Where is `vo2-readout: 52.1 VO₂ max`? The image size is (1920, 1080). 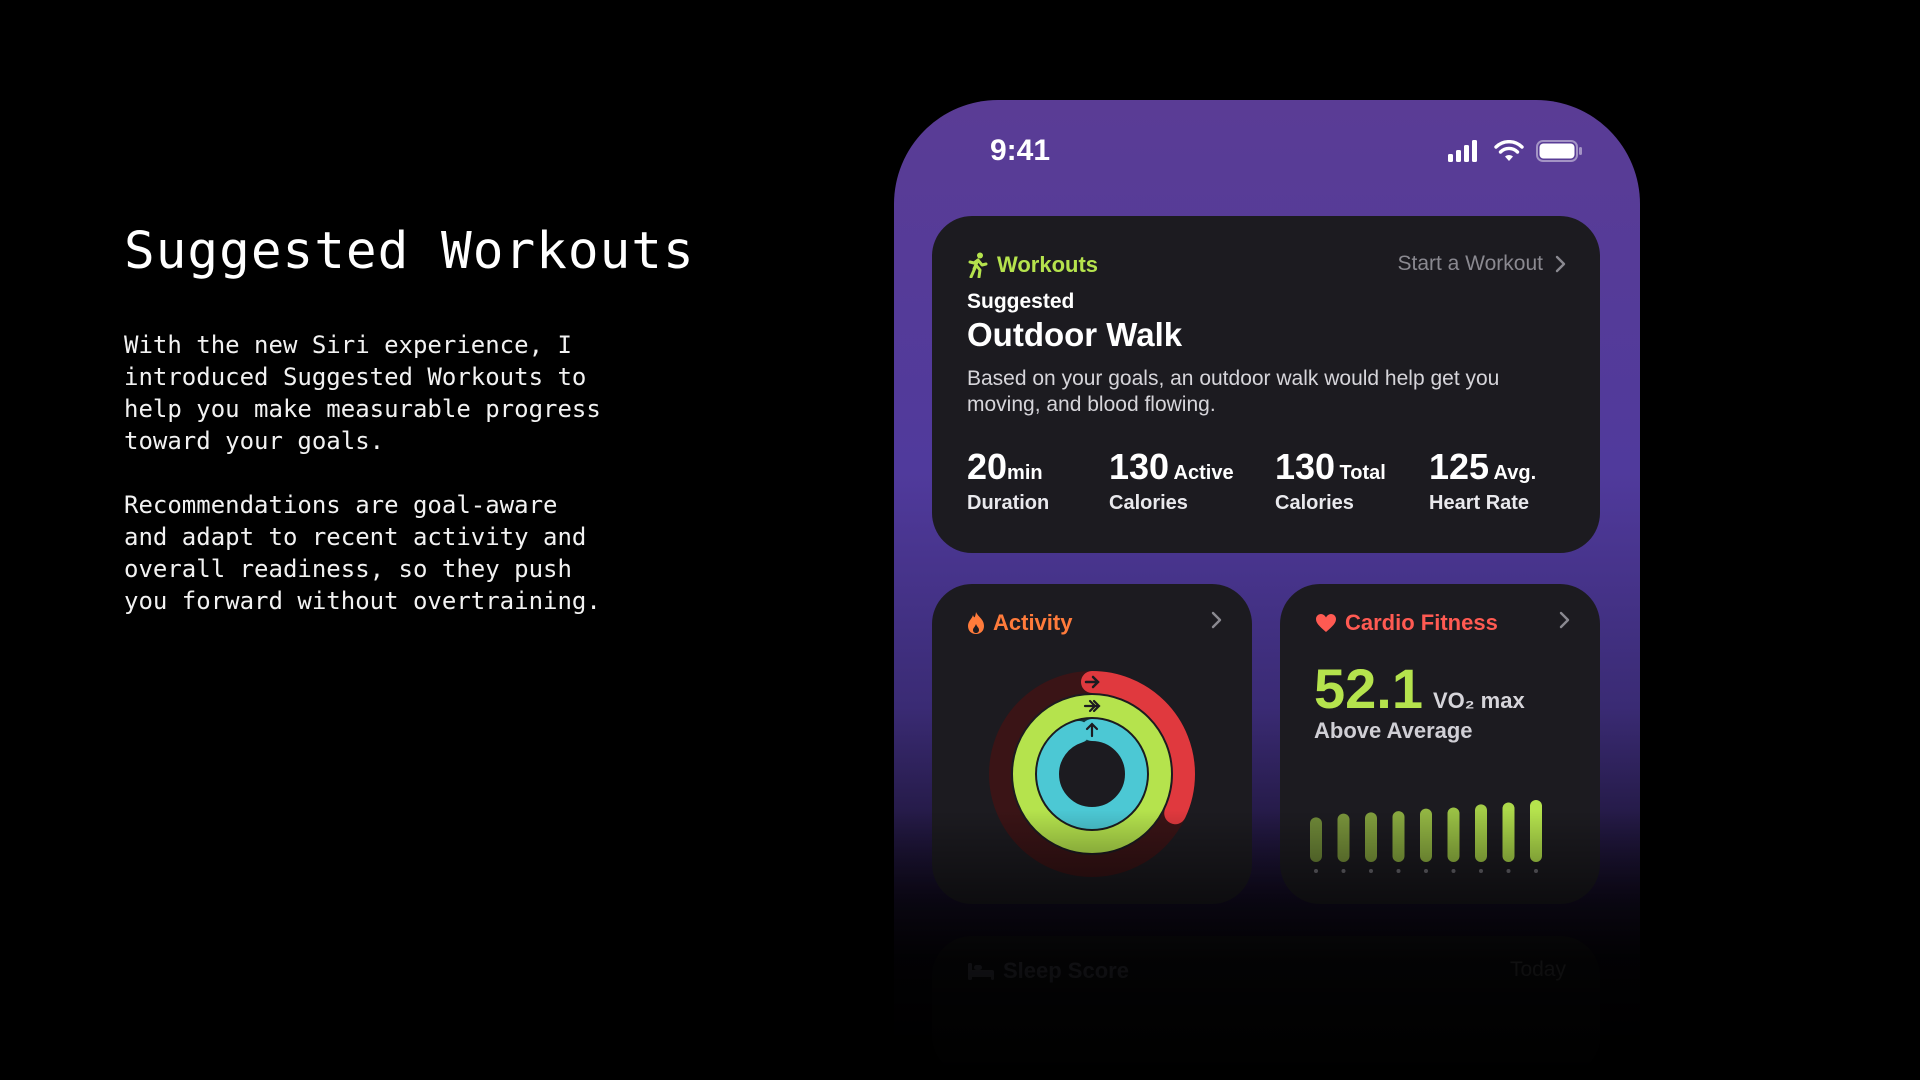 vo2-readout: 52.1 VO₂ max is located at coordinates (1419, 688).